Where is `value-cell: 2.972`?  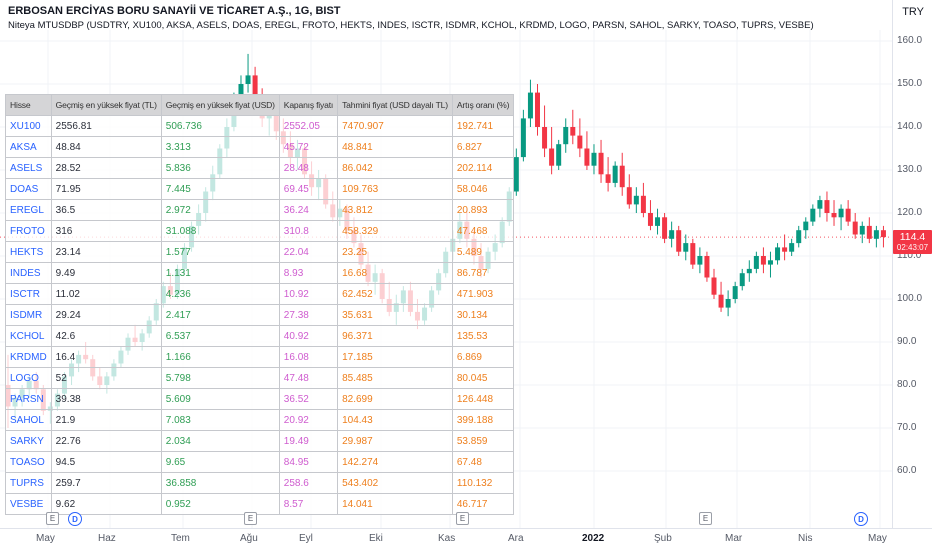
value-cell: 2.972 is located at coordinates (220, 210).